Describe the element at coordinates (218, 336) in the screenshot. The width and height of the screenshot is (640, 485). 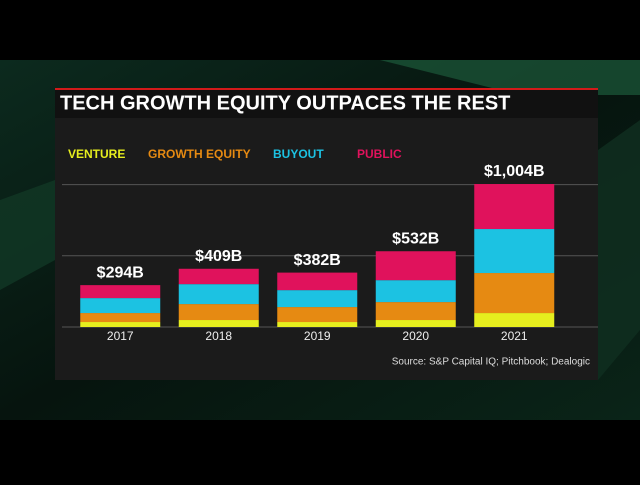
I see `x-tick-label: 2018` at that location.